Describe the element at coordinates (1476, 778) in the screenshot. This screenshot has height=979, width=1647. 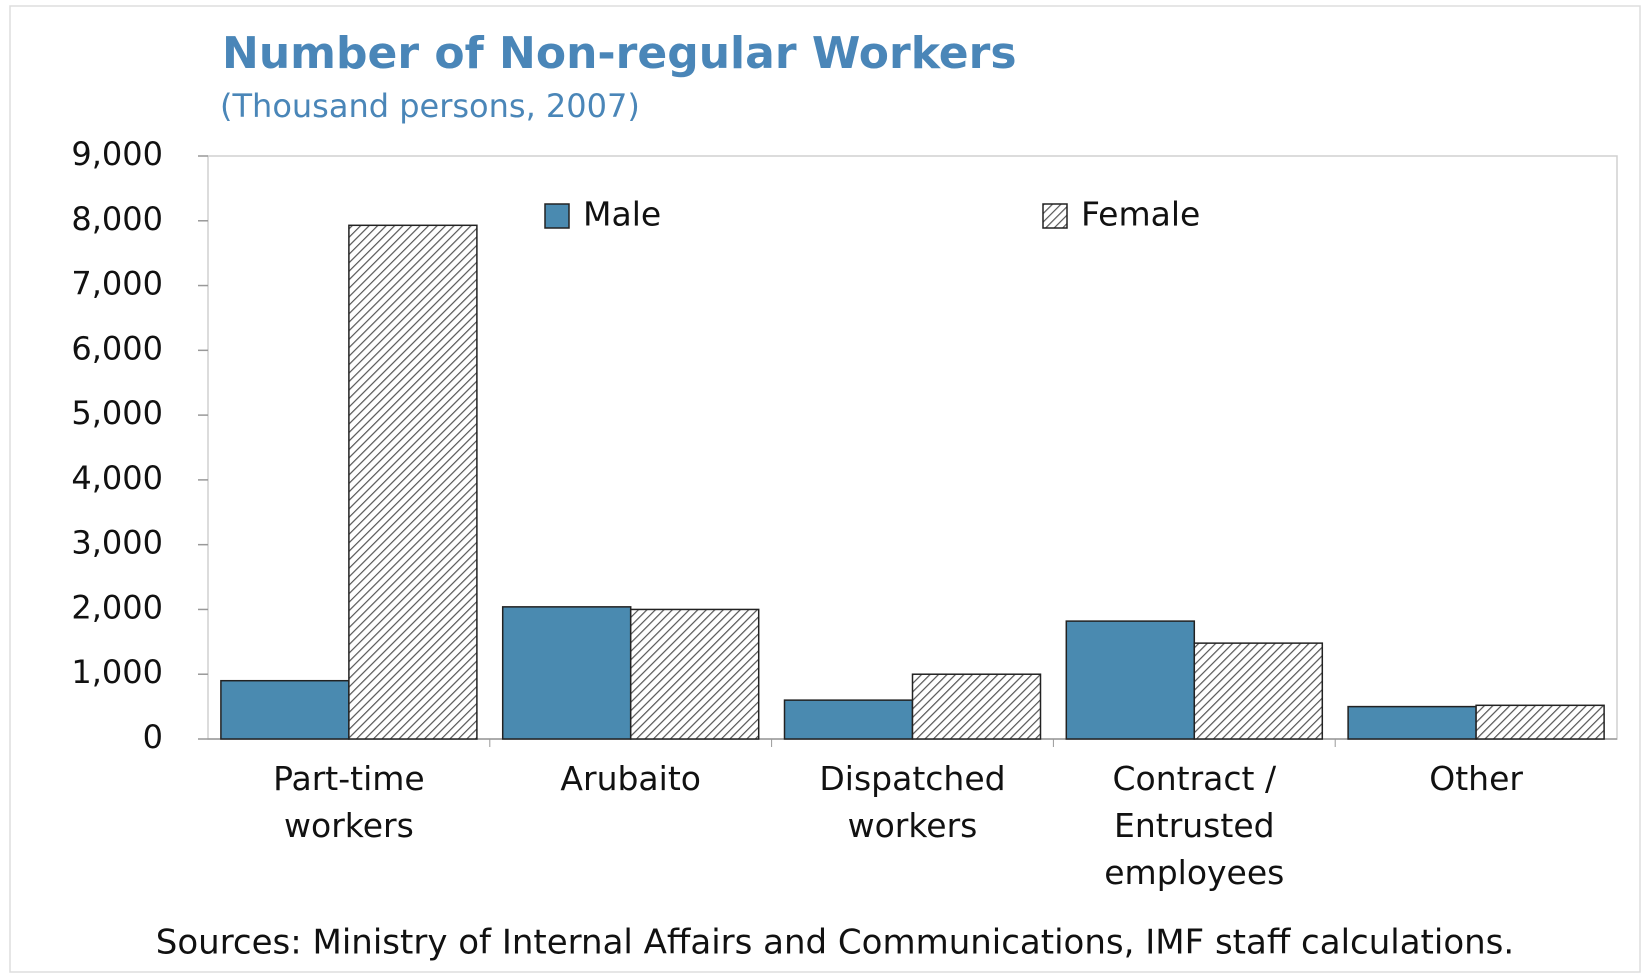
I see `x-tick-label: Other` at that location.